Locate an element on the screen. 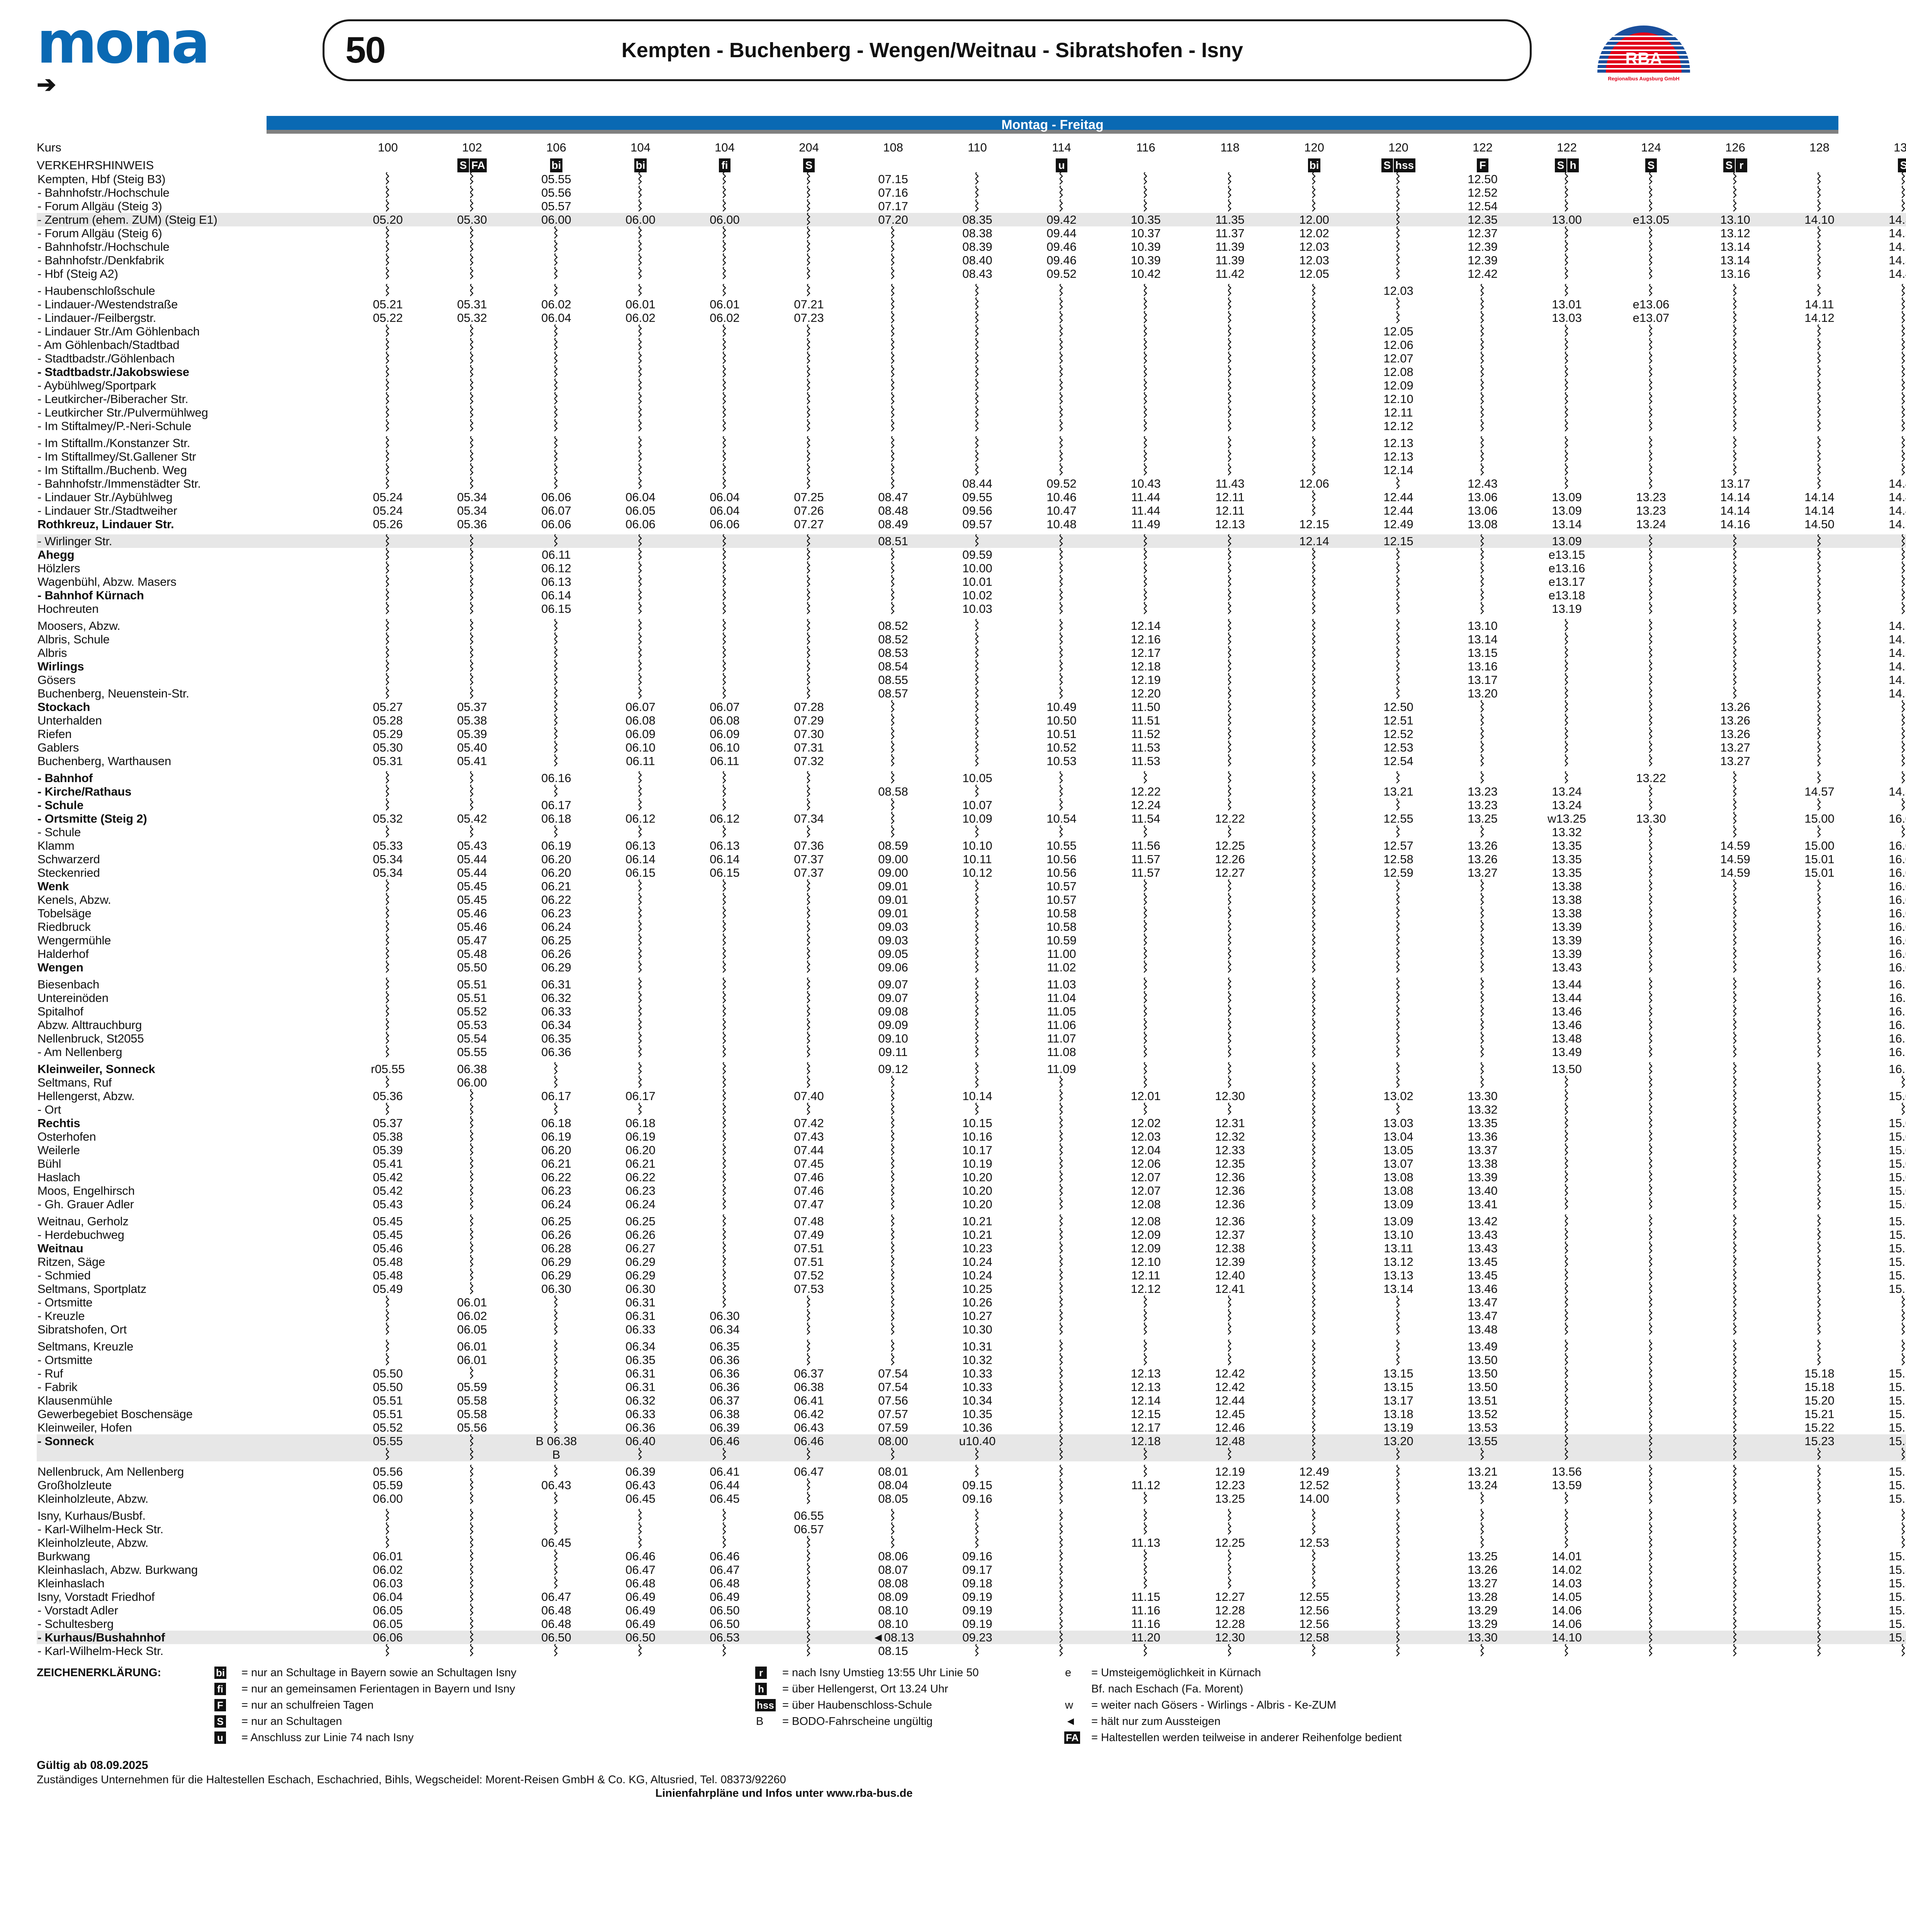  legend-text: = über Haubenschloss-Schule is located at coordinates (857, 1705).